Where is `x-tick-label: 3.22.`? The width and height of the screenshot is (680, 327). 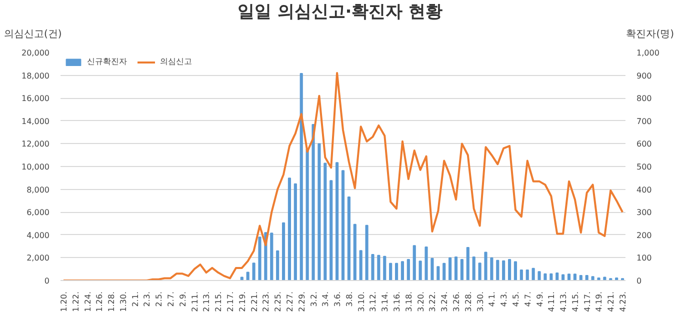 x-tick-label: 3.22. is located at coordinates (433, 301).